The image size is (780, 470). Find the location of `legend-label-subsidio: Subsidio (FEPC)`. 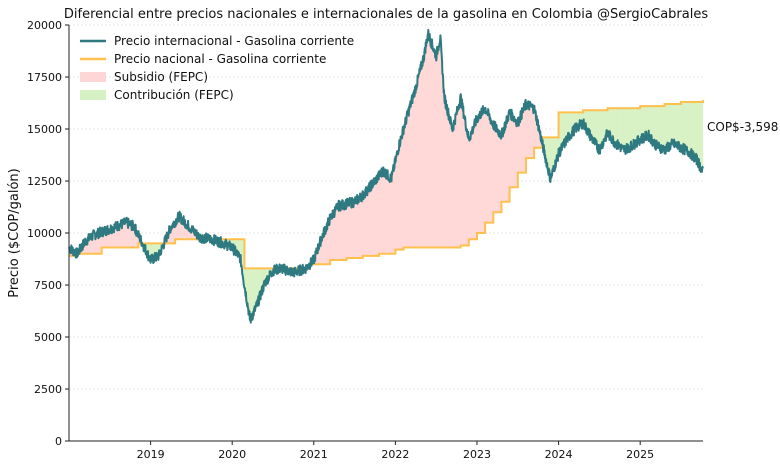

legend-label-subsidio: Subsidio (FEPC) is located at coordinates (161, 77).